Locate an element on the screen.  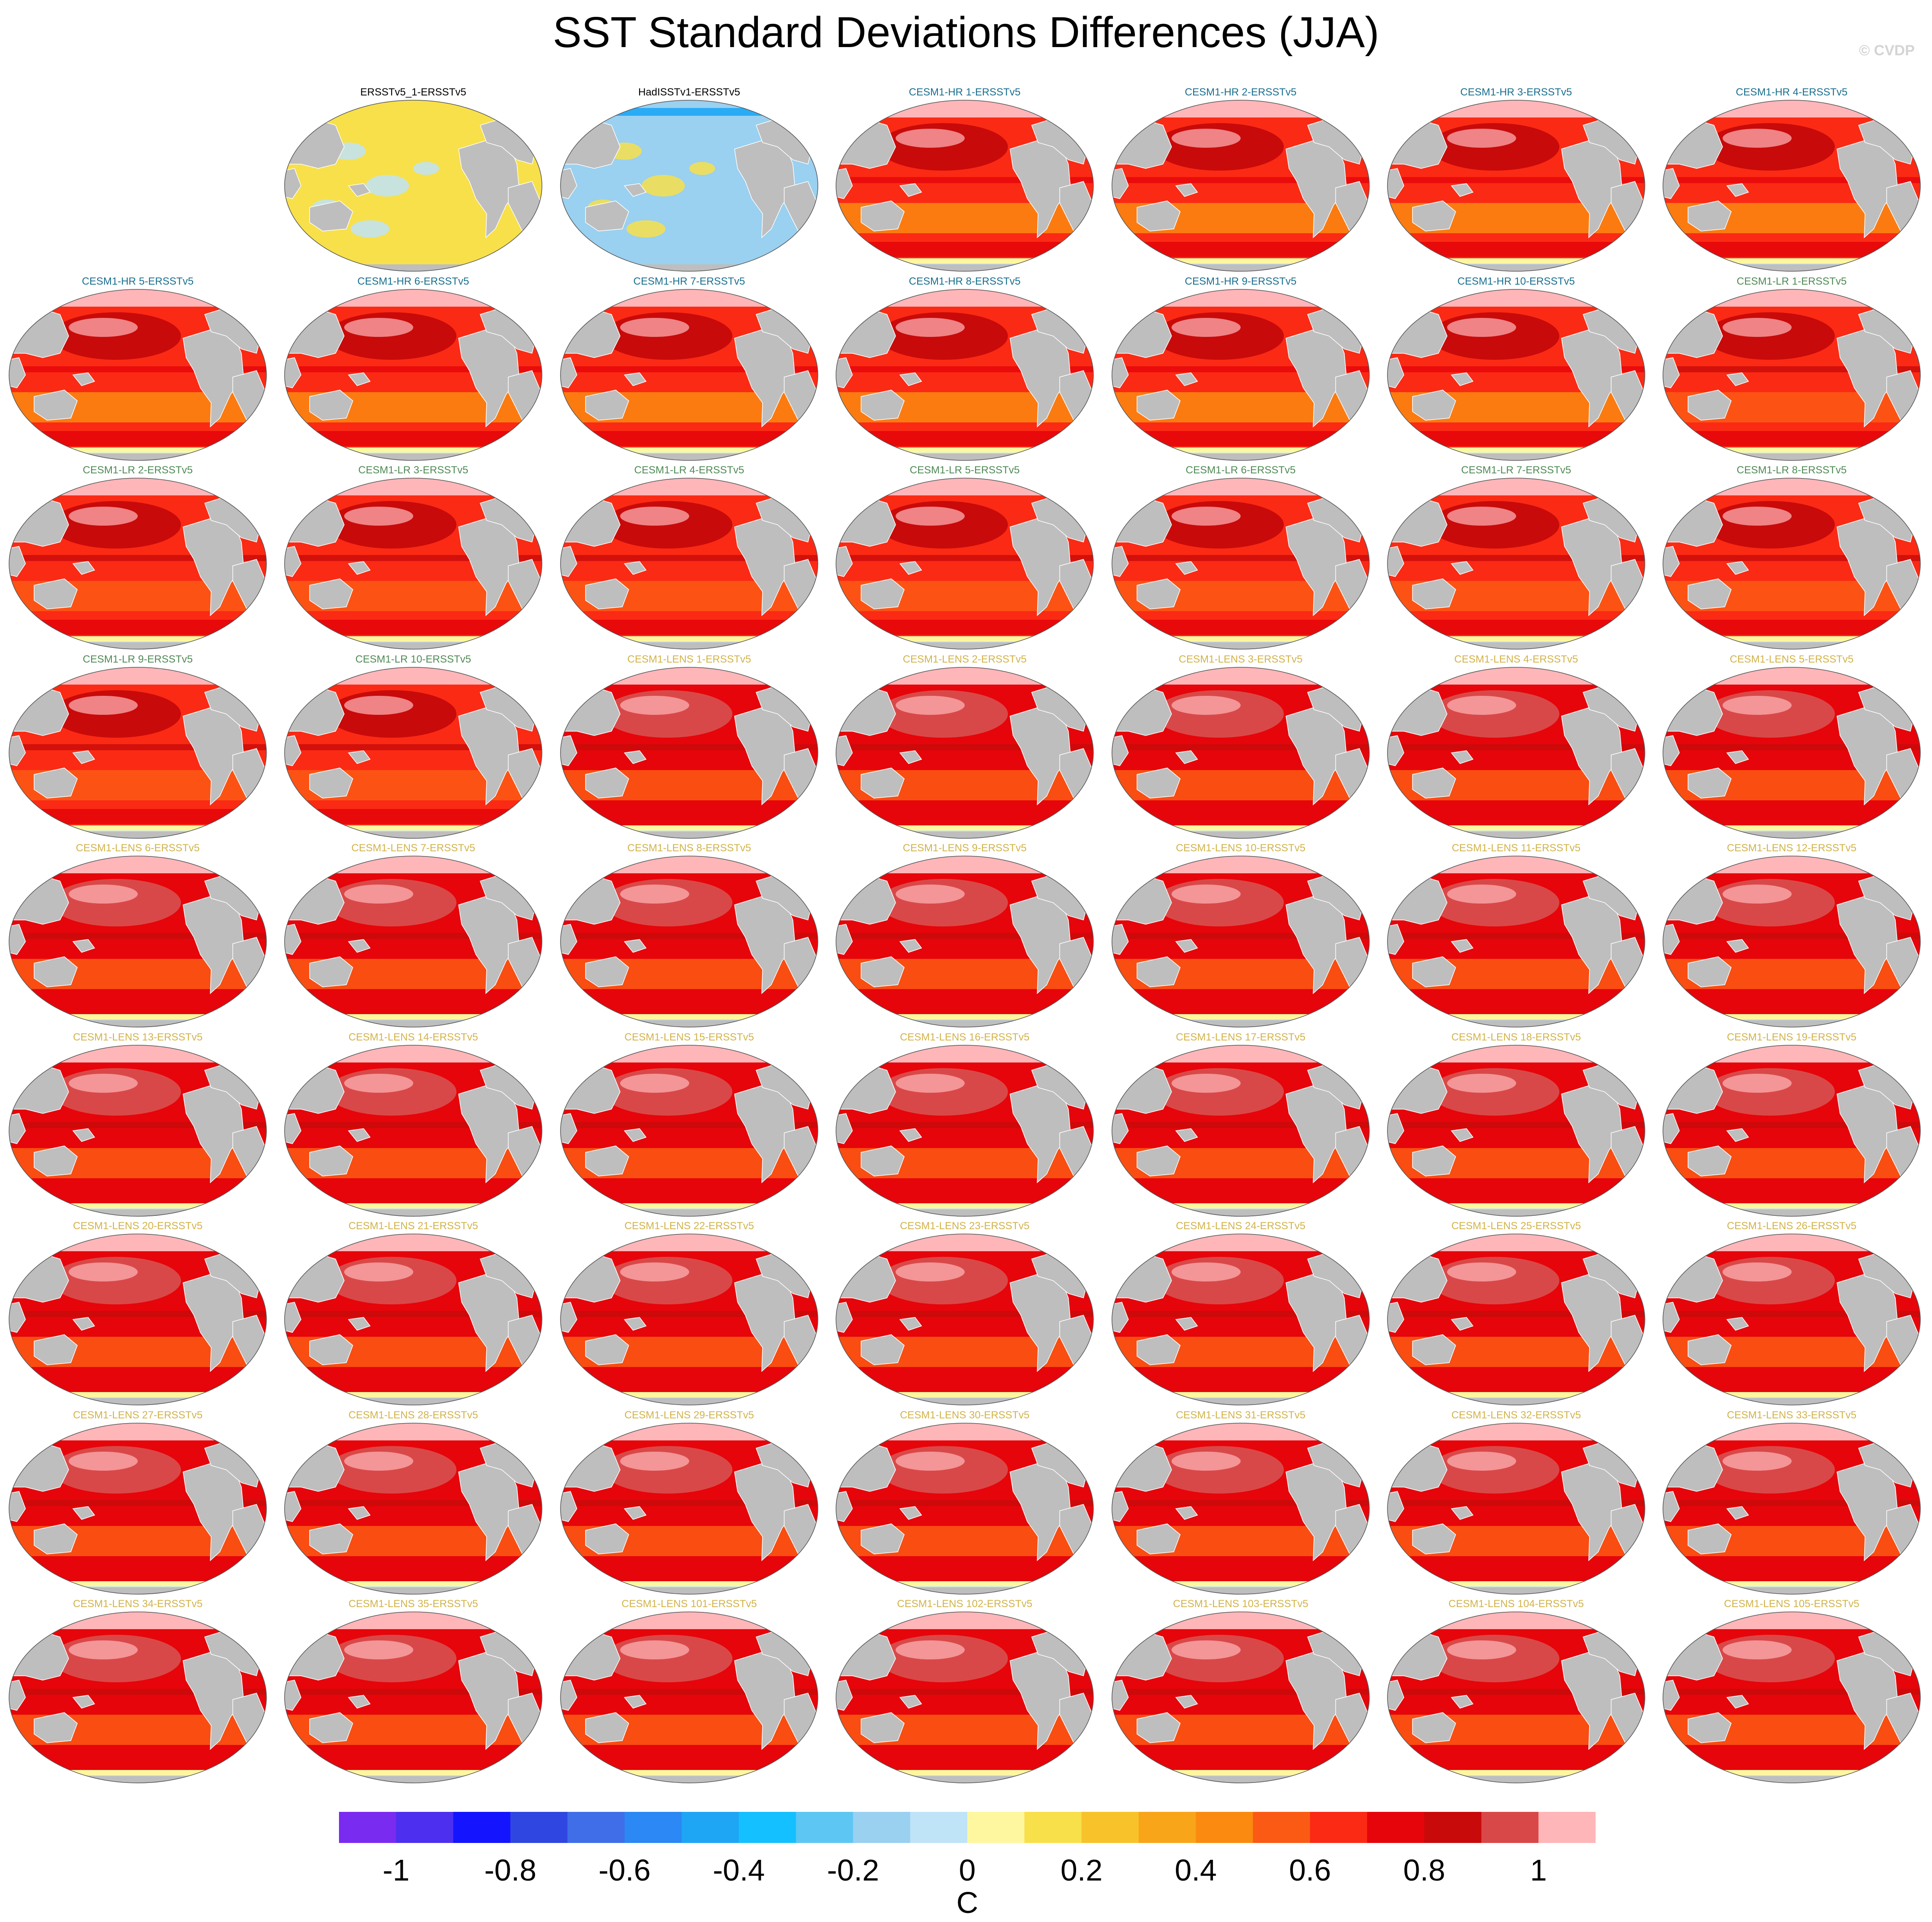
panel-title: CESM1-LENS 32-ERSSTv5 is located at coordinates (1516, 1415).